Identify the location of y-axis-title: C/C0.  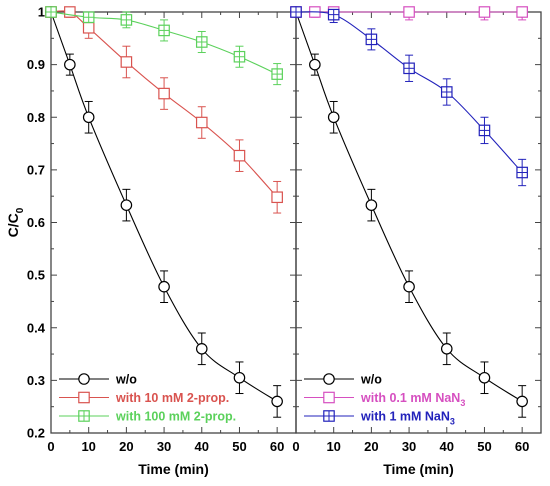
(15, 222).